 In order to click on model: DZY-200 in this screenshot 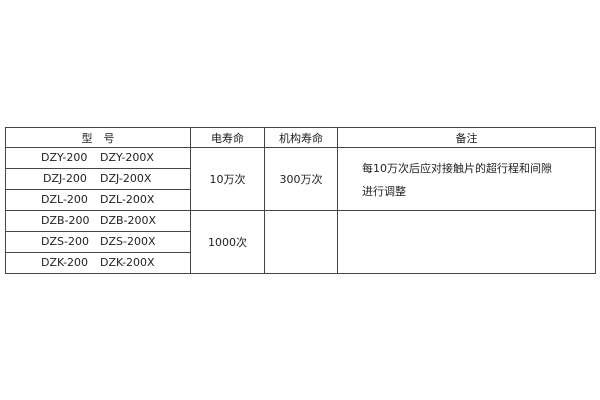, I will do `click(64, 157)`.